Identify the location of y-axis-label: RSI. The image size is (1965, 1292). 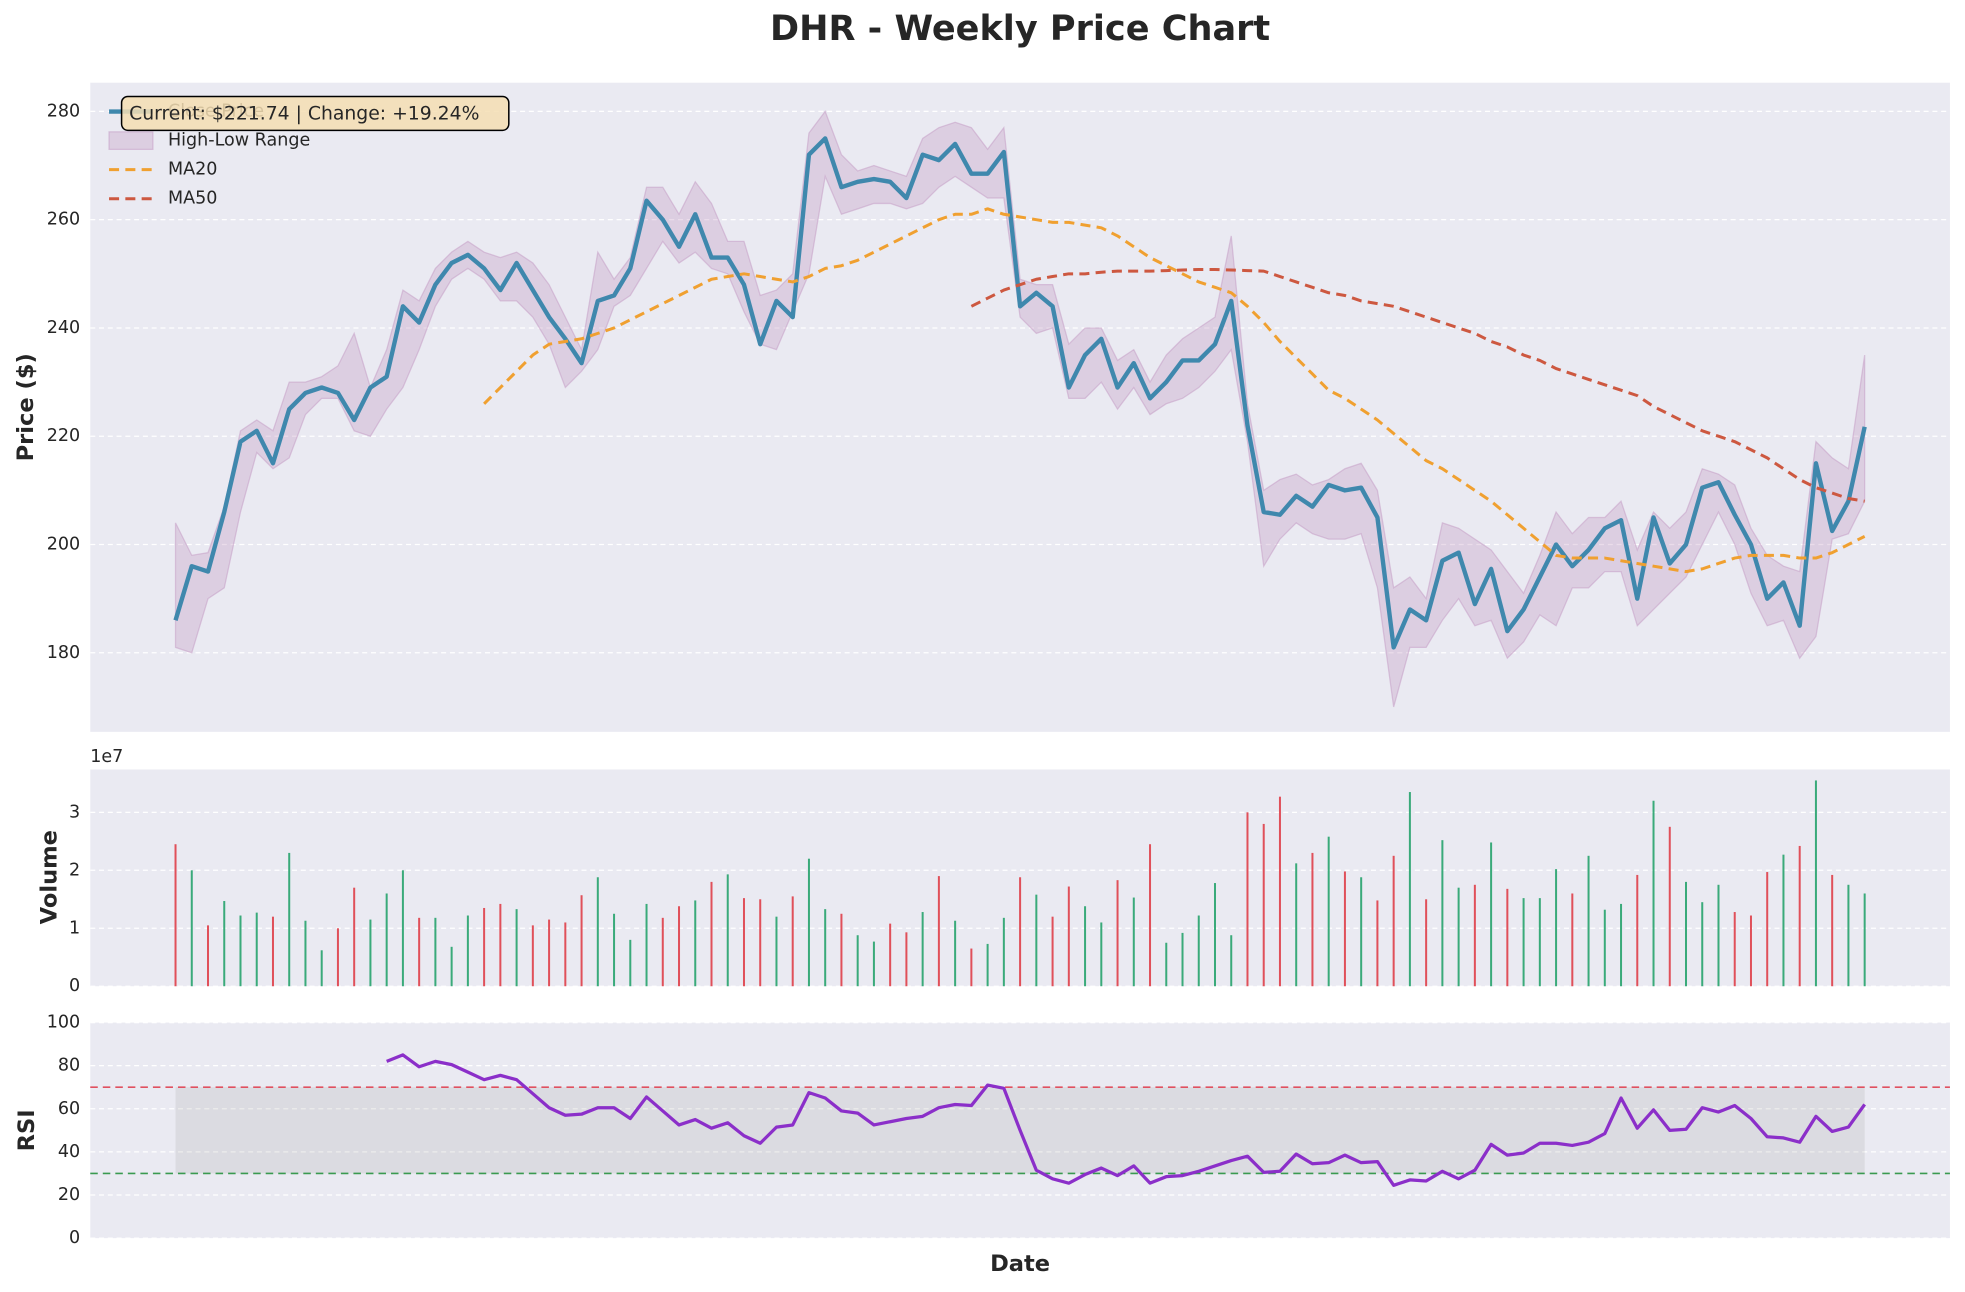
(27, 1130).